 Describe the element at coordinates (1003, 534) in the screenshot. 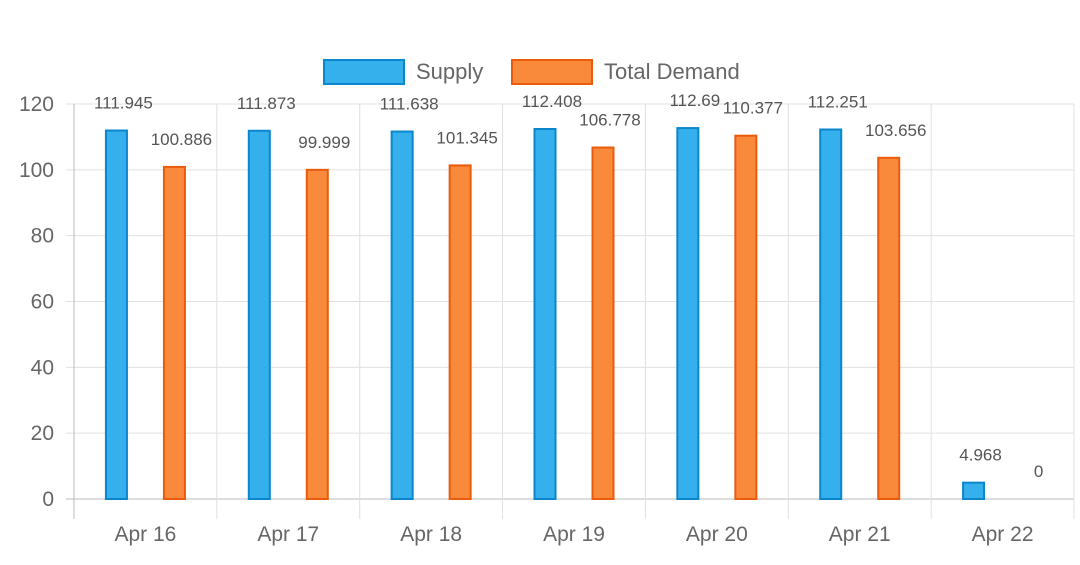

I see `x-tick-label: Apr 22` at that location.